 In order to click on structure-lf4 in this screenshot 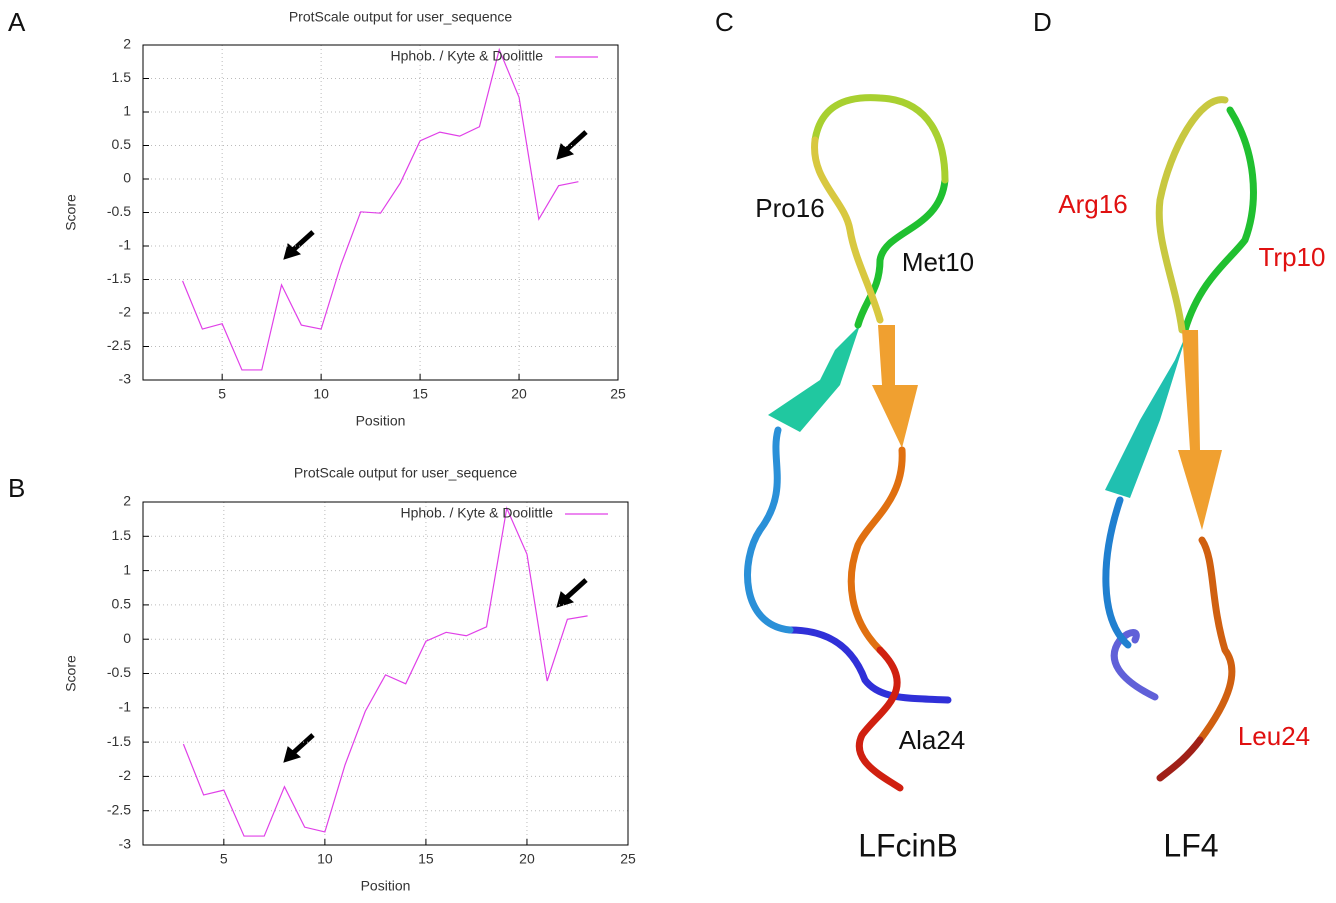, I will do `click(1179, 439)`.